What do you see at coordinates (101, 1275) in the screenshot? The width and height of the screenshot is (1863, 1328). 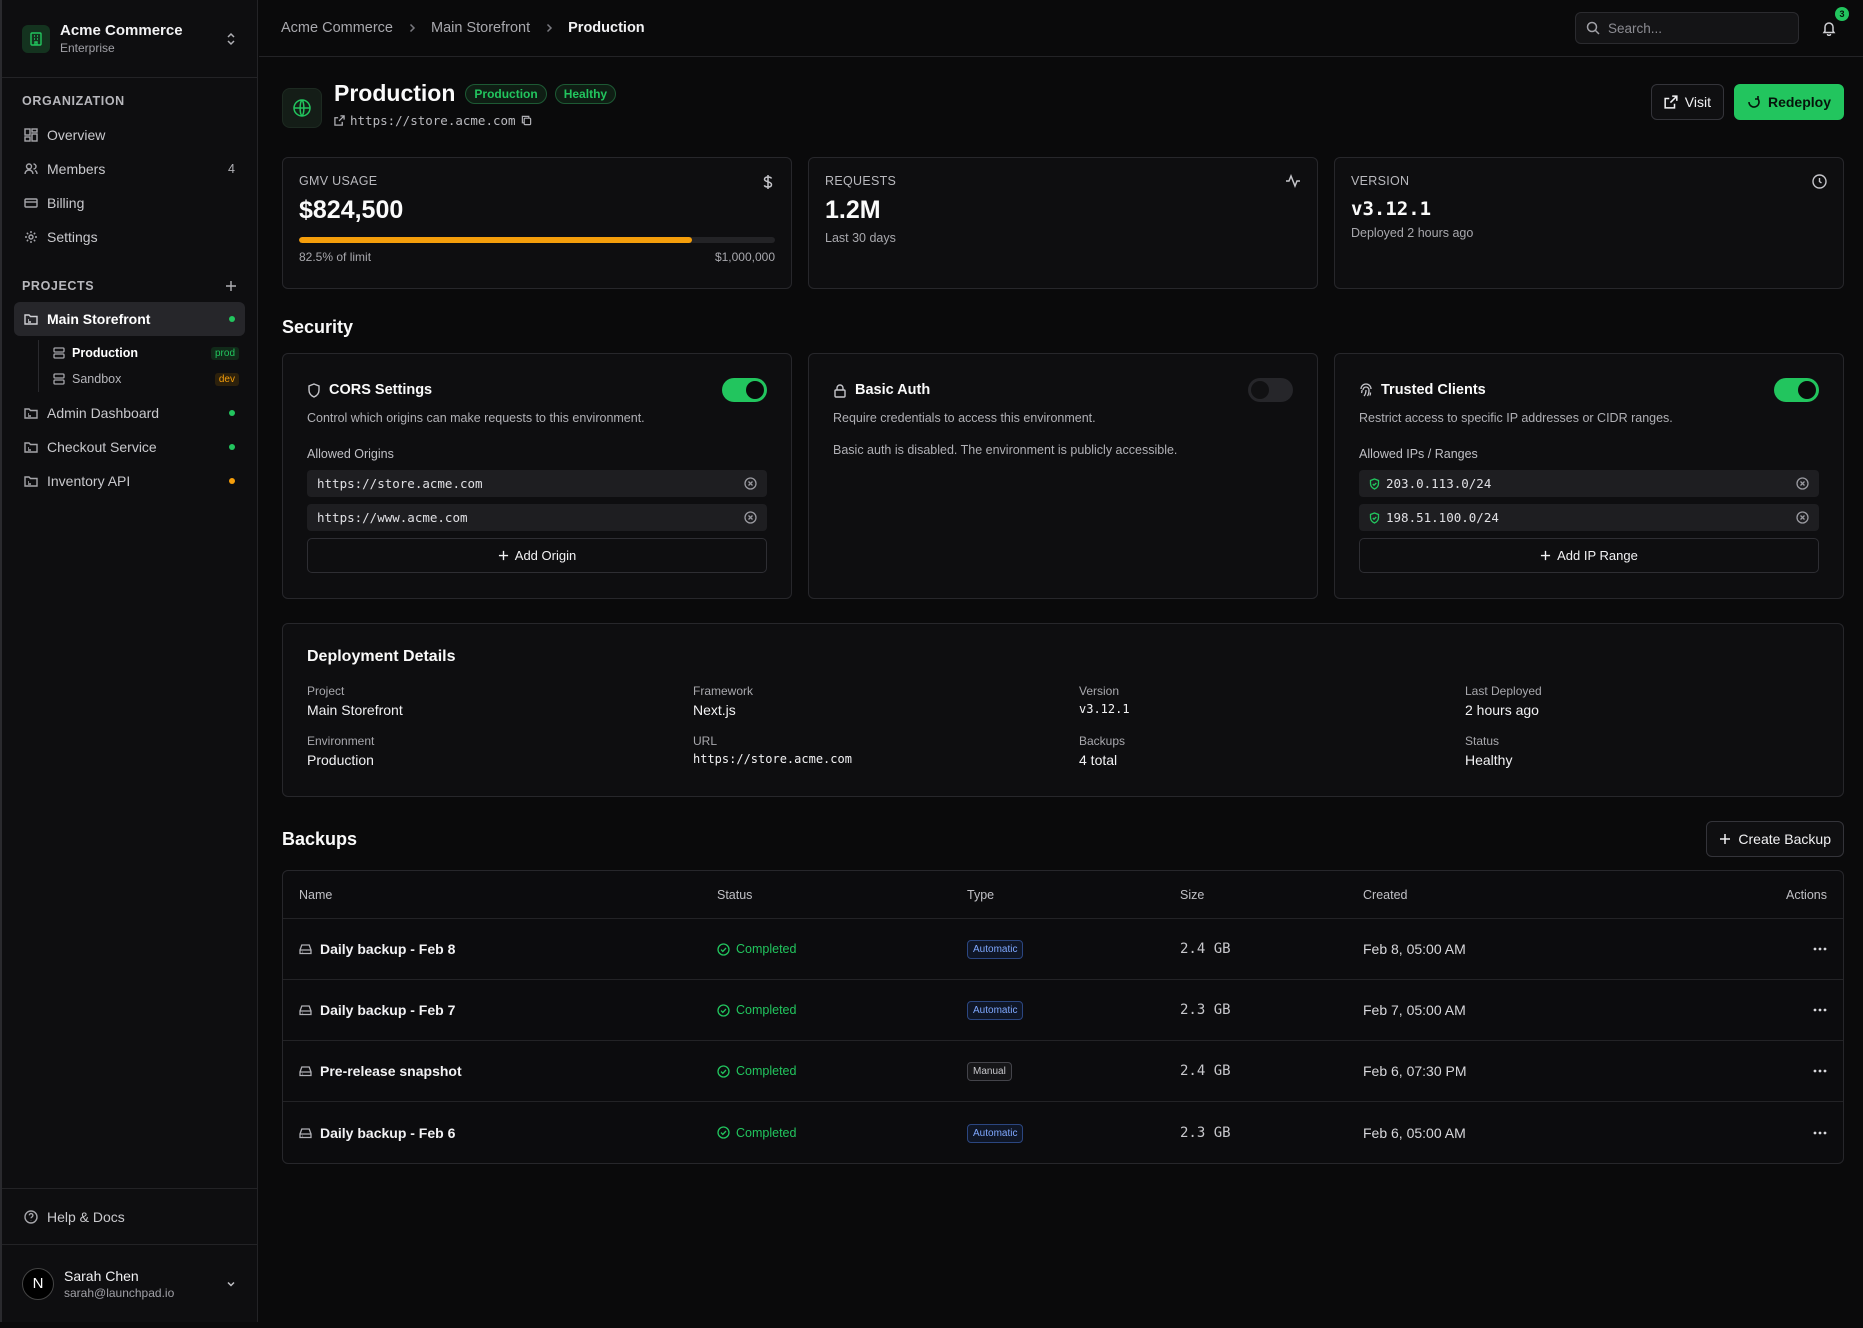 I see `user-name: Sarah Chen` at bounding box center [101, 1275].